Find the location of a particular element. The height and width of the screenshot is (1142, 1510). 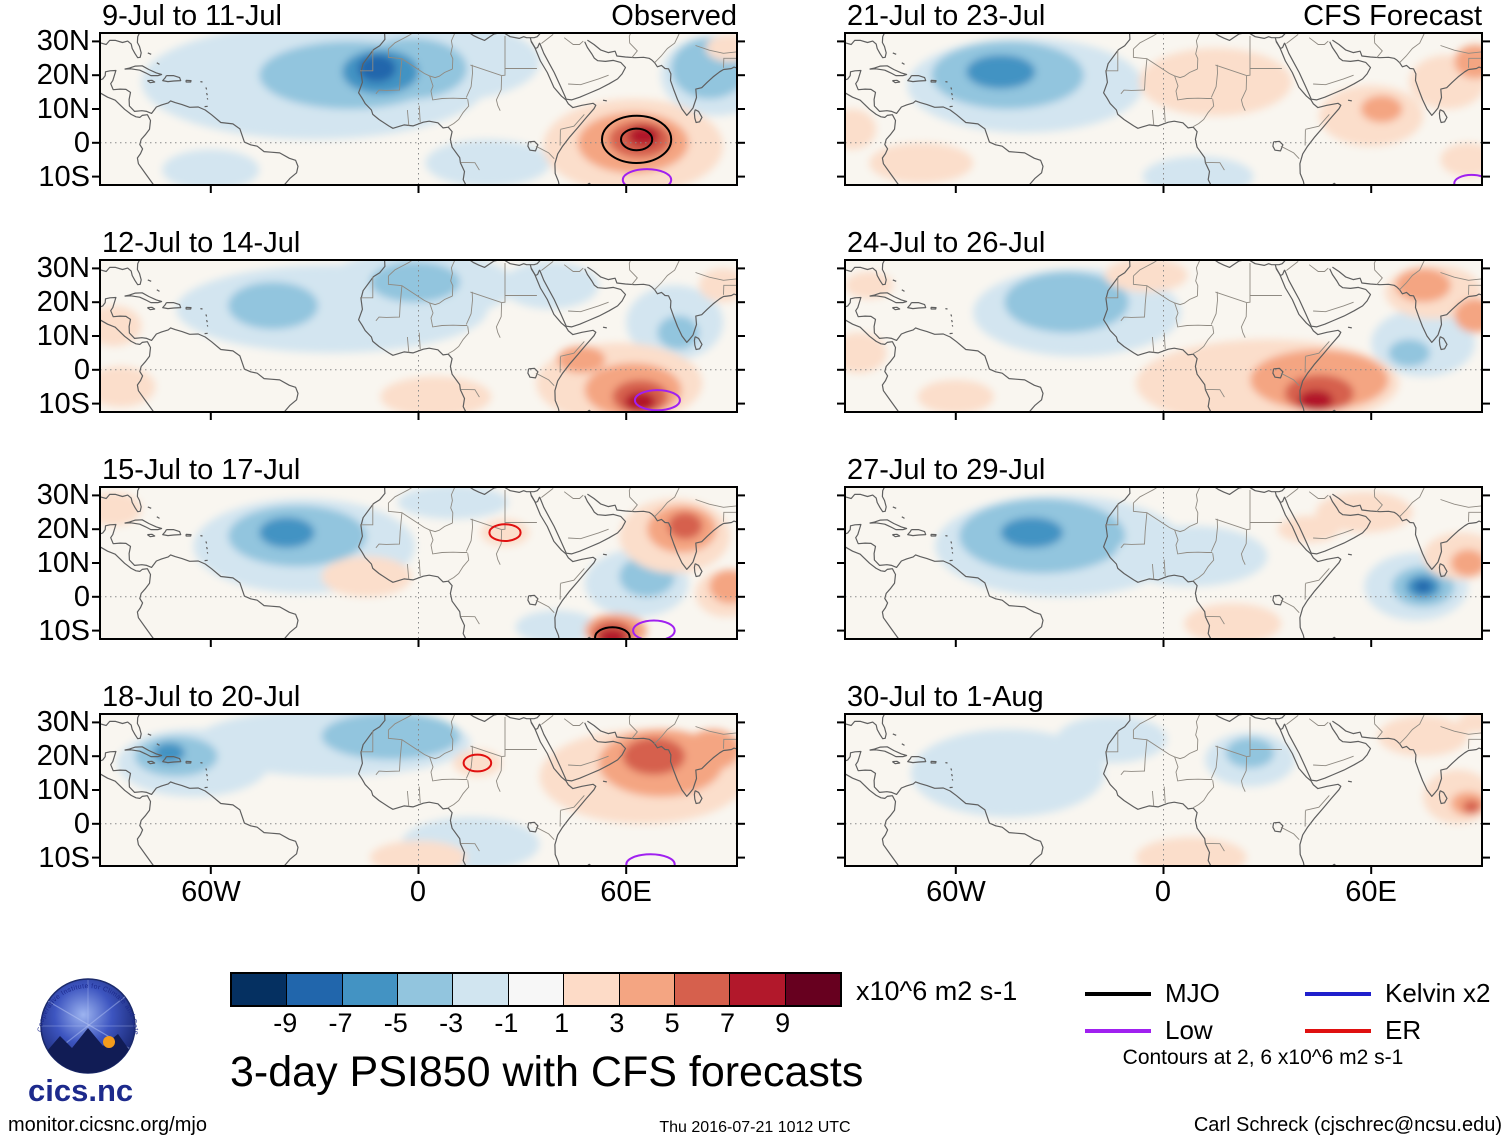

logo-art is located at coordinates (88, 1026).